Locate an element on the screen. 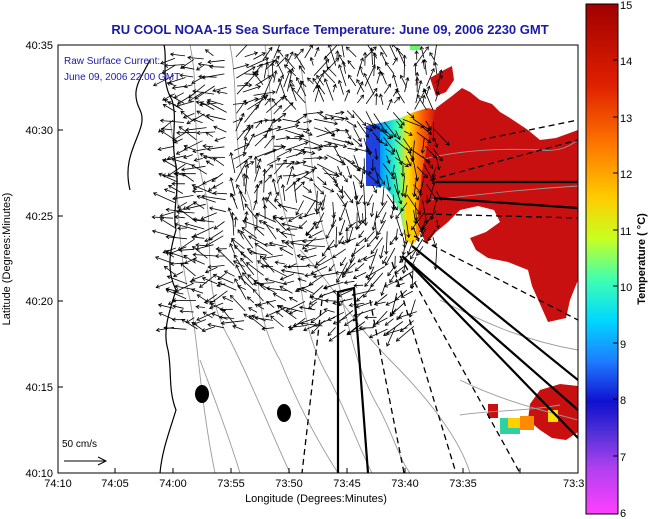 This screenshot has height=519, width=651. scale-bar-label: 50 cm/s is located at coordinates (79, 444).